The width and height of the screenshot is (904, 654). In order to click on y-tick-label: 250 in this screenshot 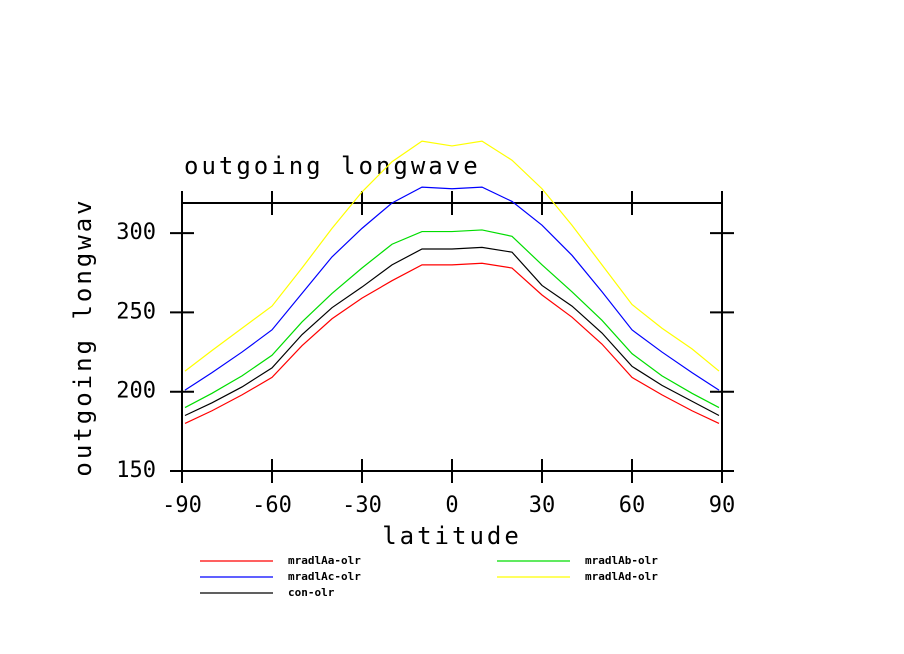, I will do `click(136, 311)`.